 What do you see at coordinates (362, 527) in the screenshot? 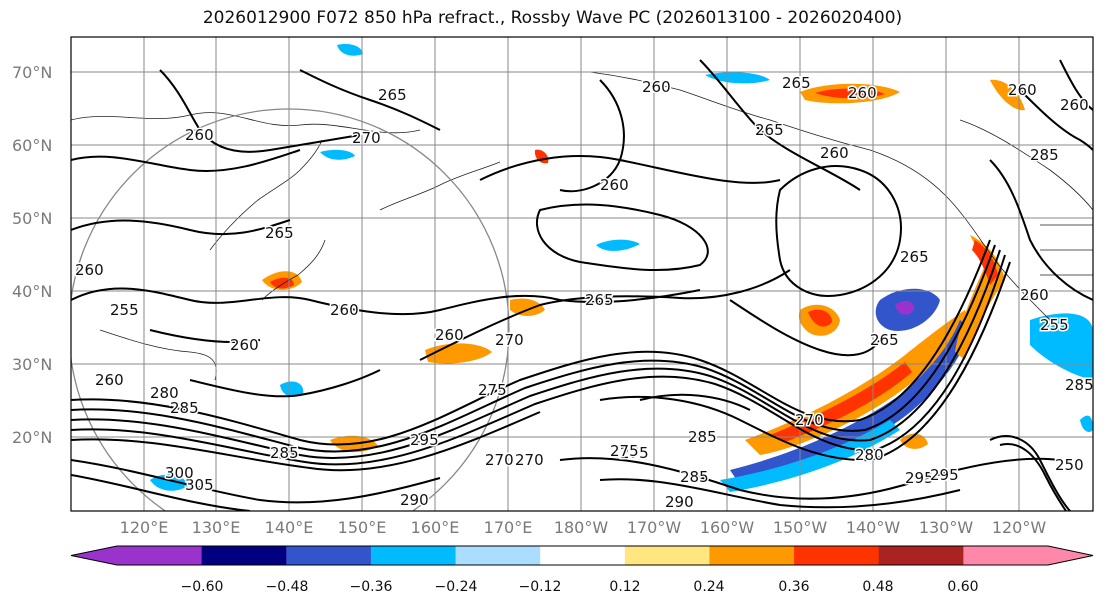
I see `lon-label: 150°E` at bounding box center [362, 527].